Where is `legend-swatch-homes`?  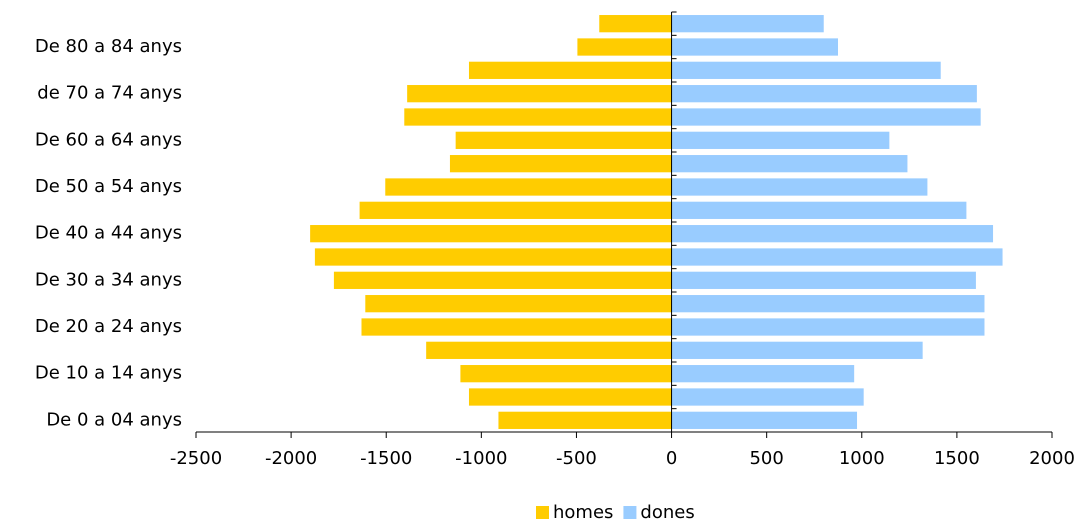
legend-swatch-homes is located at coordinates (542, 512).